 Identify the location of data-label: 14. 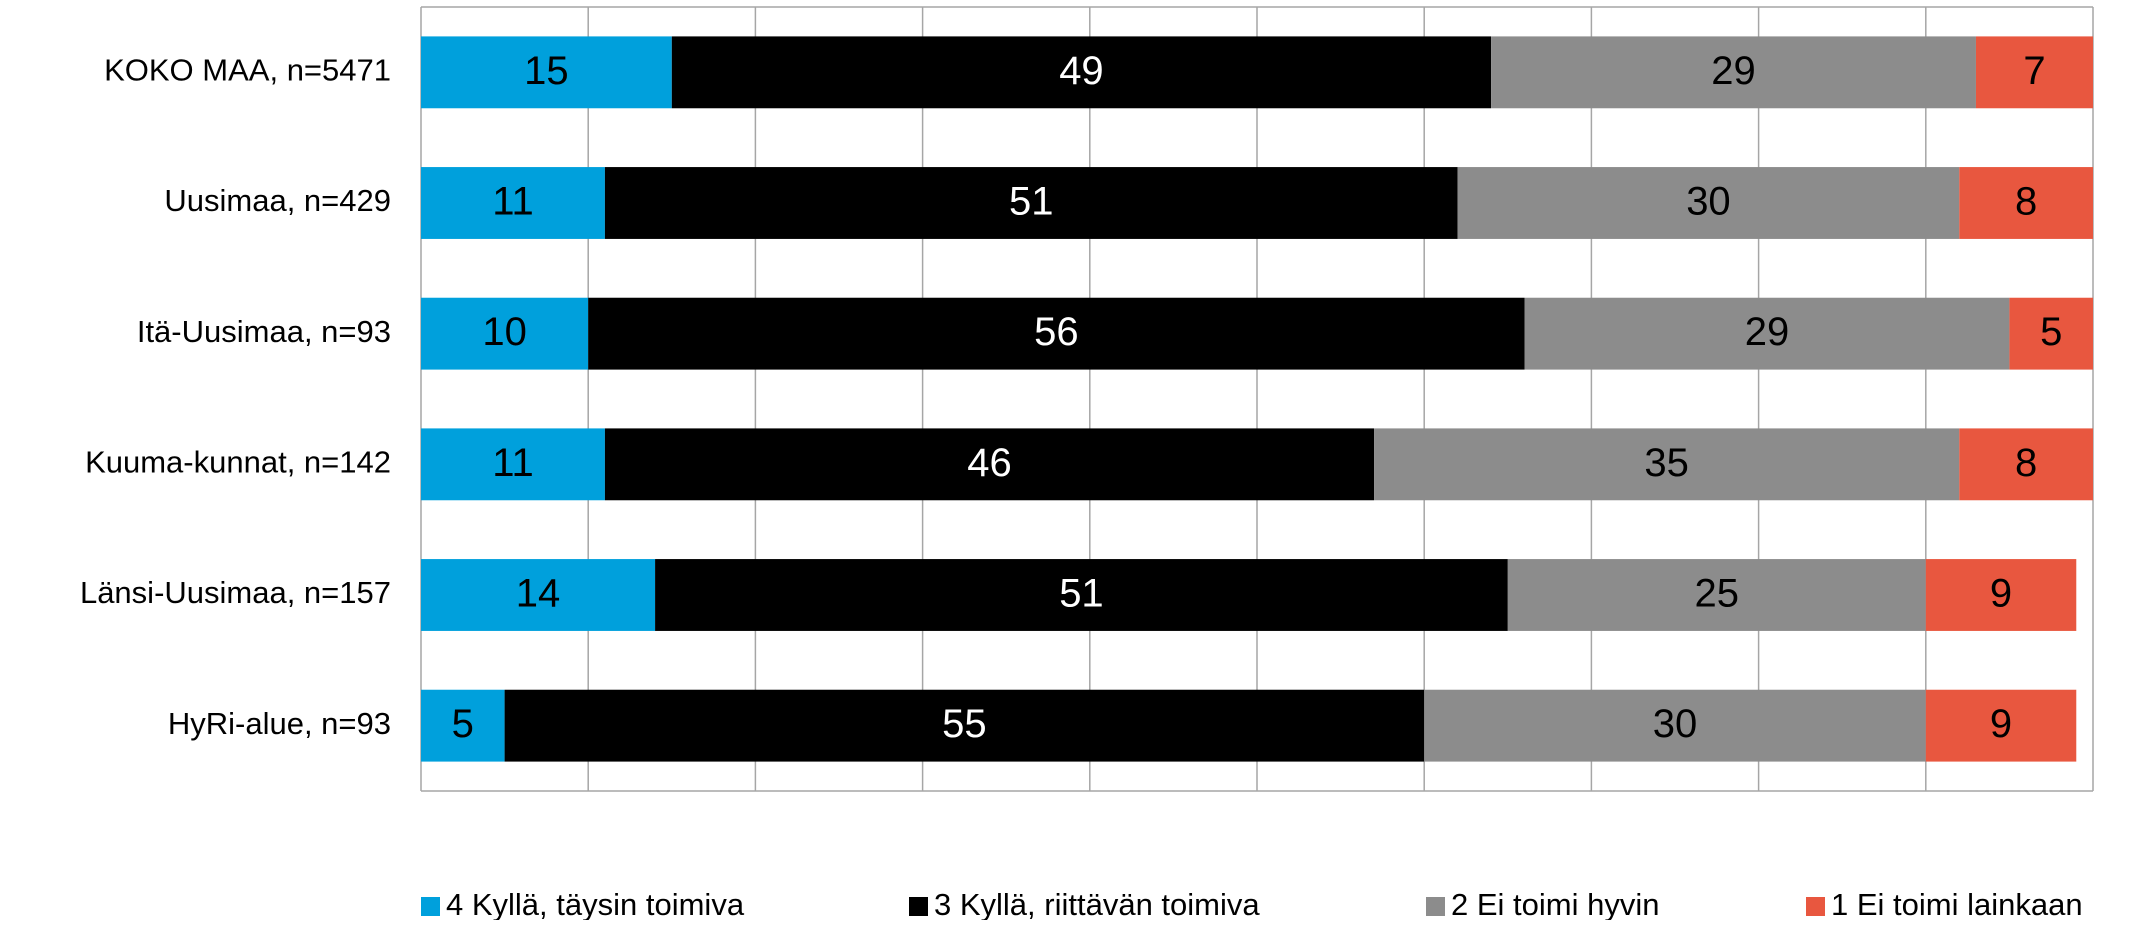
(538, 594).